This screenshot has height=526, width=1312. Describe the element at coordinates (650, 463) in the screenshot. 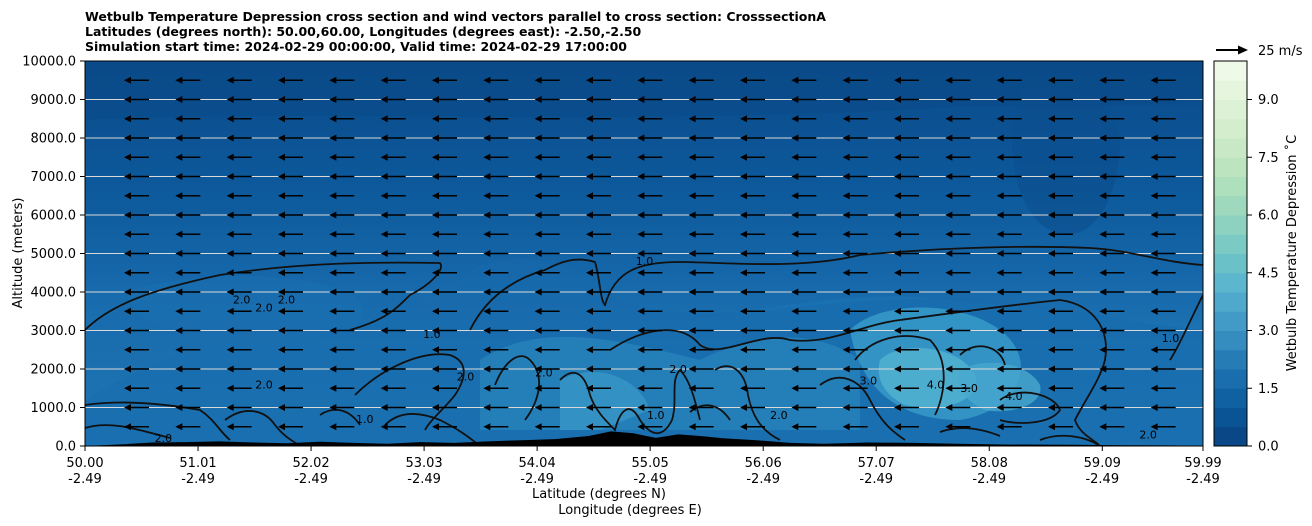

I see `x-tick-label-latitude: 55.05` at that location.